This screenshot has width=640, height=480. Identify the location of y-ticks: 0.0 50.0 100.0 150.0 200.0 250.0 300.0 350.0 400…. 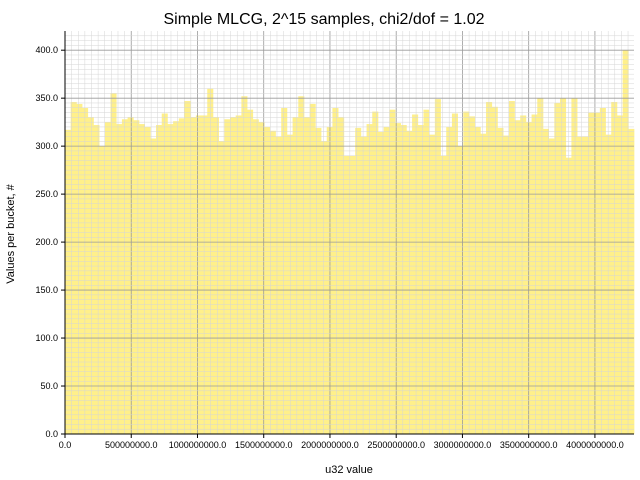
(50, 242).